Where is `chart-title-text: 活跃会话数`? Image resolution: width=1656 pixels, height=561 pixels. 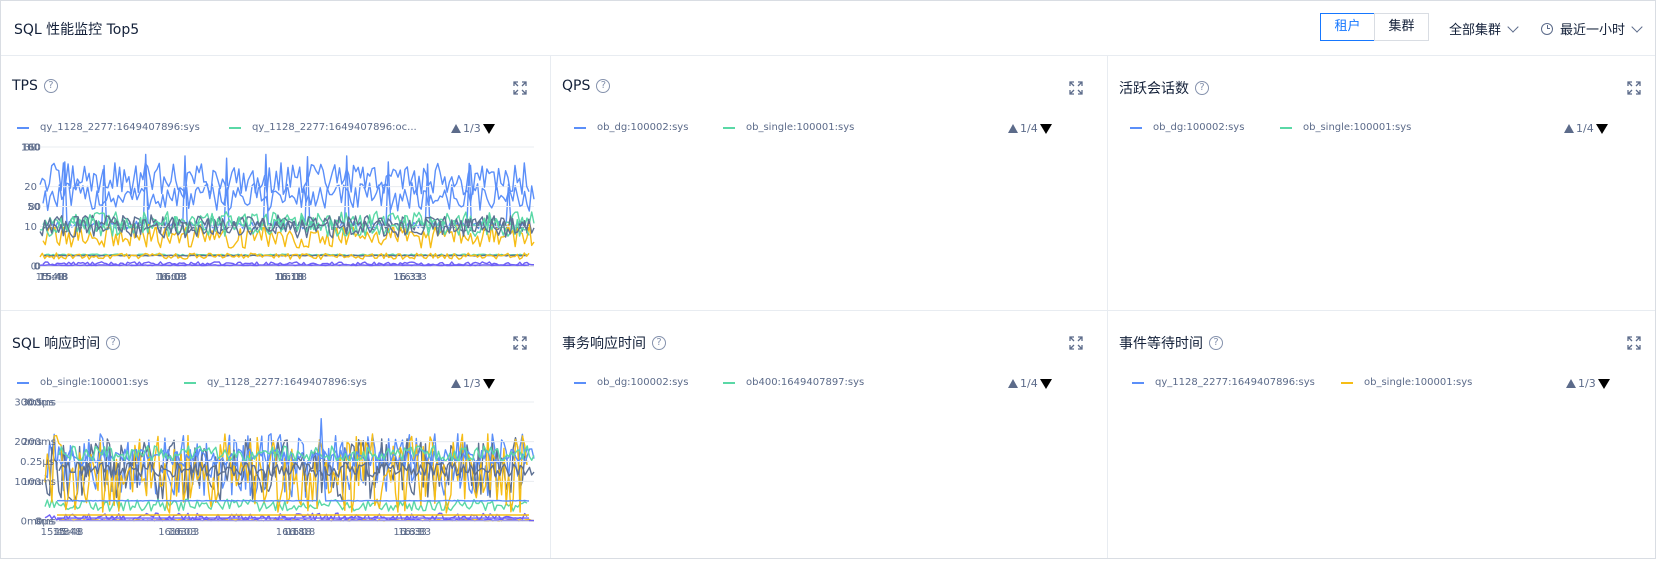 chart-title-text: 活跃会话数 is located at coordinates (1154, 89).